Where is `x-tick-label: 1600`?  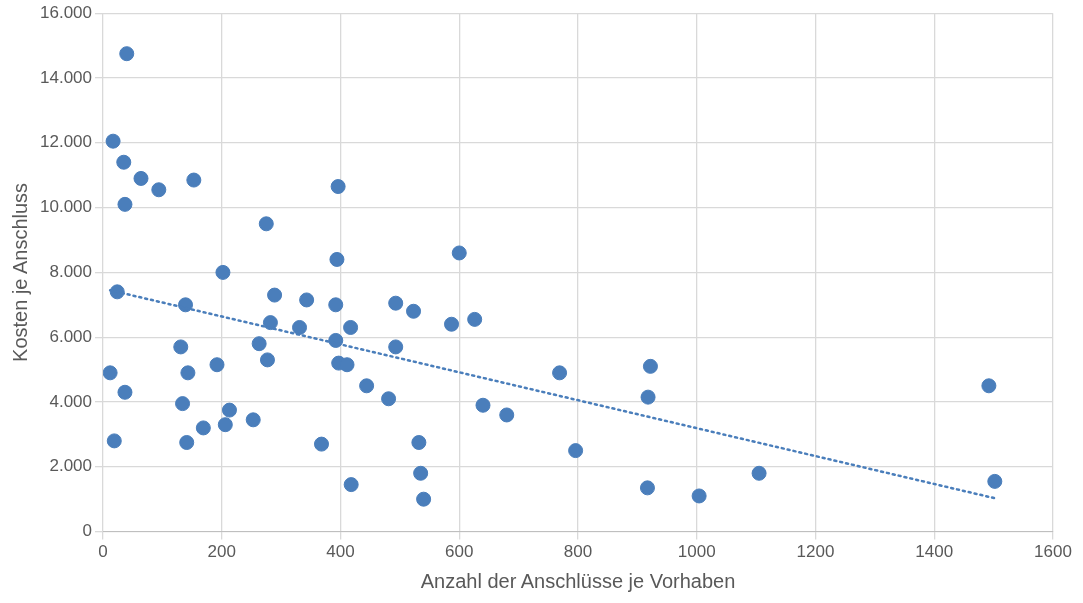
x-tick-label: 1600 is located at coordinates (1053, 552).